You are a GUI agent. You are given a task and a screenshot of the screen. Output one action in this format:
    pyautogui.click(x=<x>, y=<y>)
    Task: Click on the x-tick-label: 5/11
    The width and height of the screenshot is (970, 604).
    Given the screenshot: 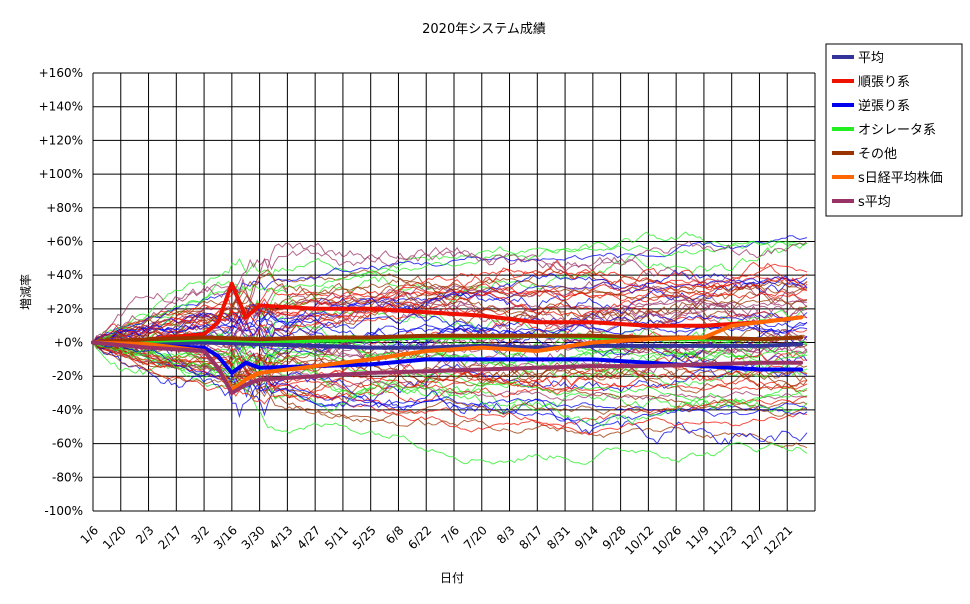 What is the action you would take?
    pyautogui.click(x=336, y=537)
    